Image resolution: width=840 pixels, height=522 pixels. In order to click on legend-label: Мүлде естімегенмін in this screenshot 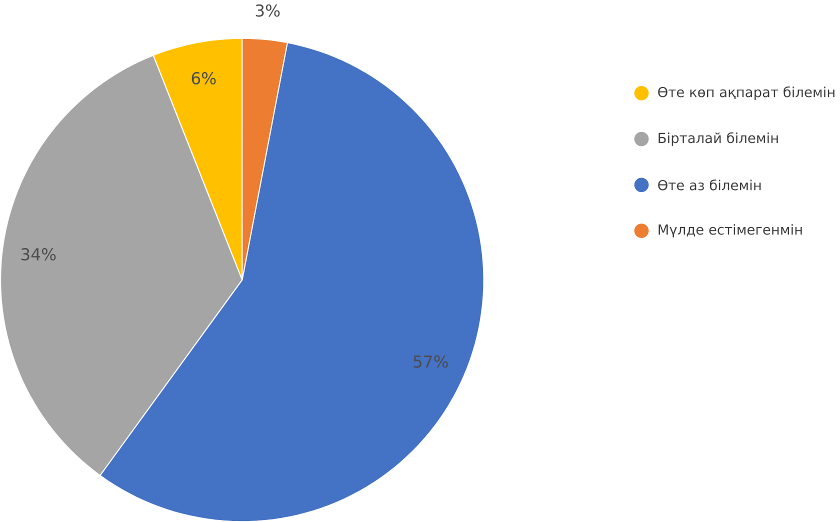, I will do `click(730, 231)`.